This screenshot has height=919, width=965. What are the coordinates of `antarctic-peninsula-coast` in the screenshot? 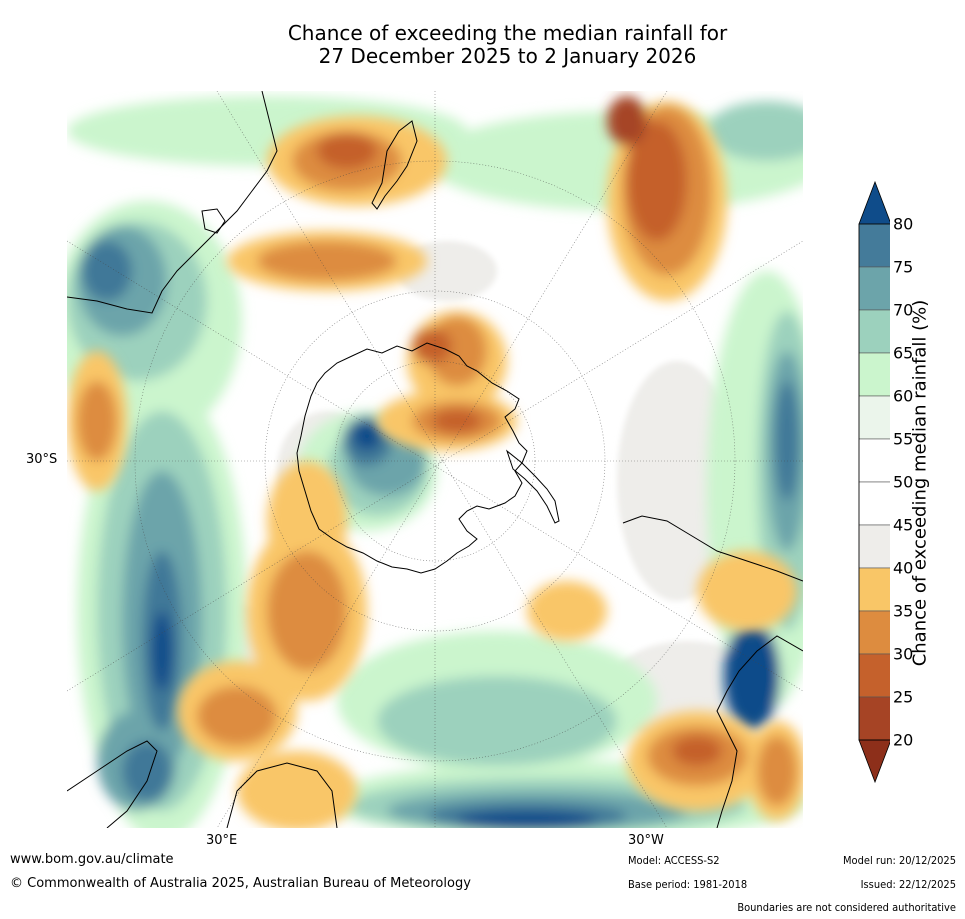 It's located at (532, 486).